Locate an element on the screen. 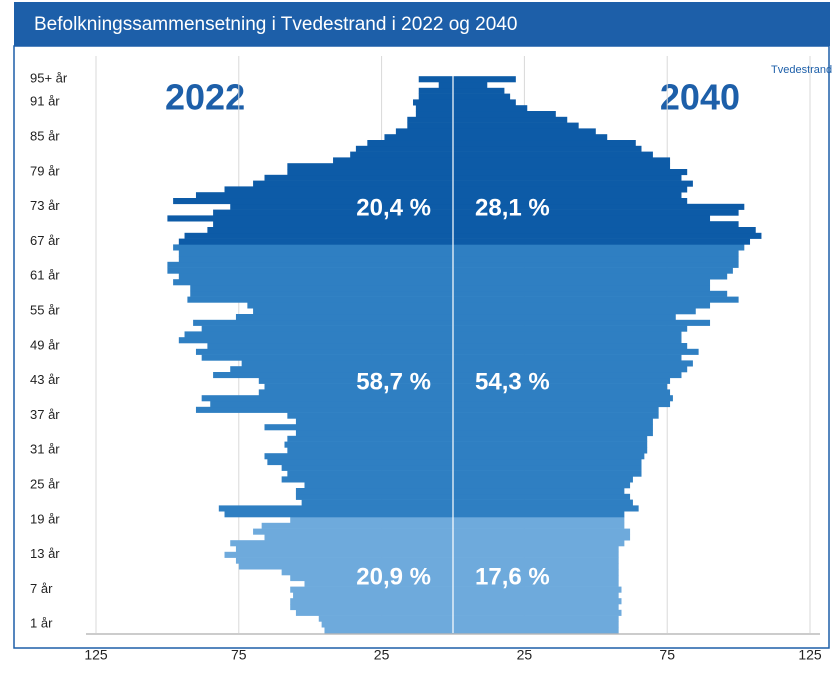  y-tick-label: 1 år is located at coordinates (41, 623).